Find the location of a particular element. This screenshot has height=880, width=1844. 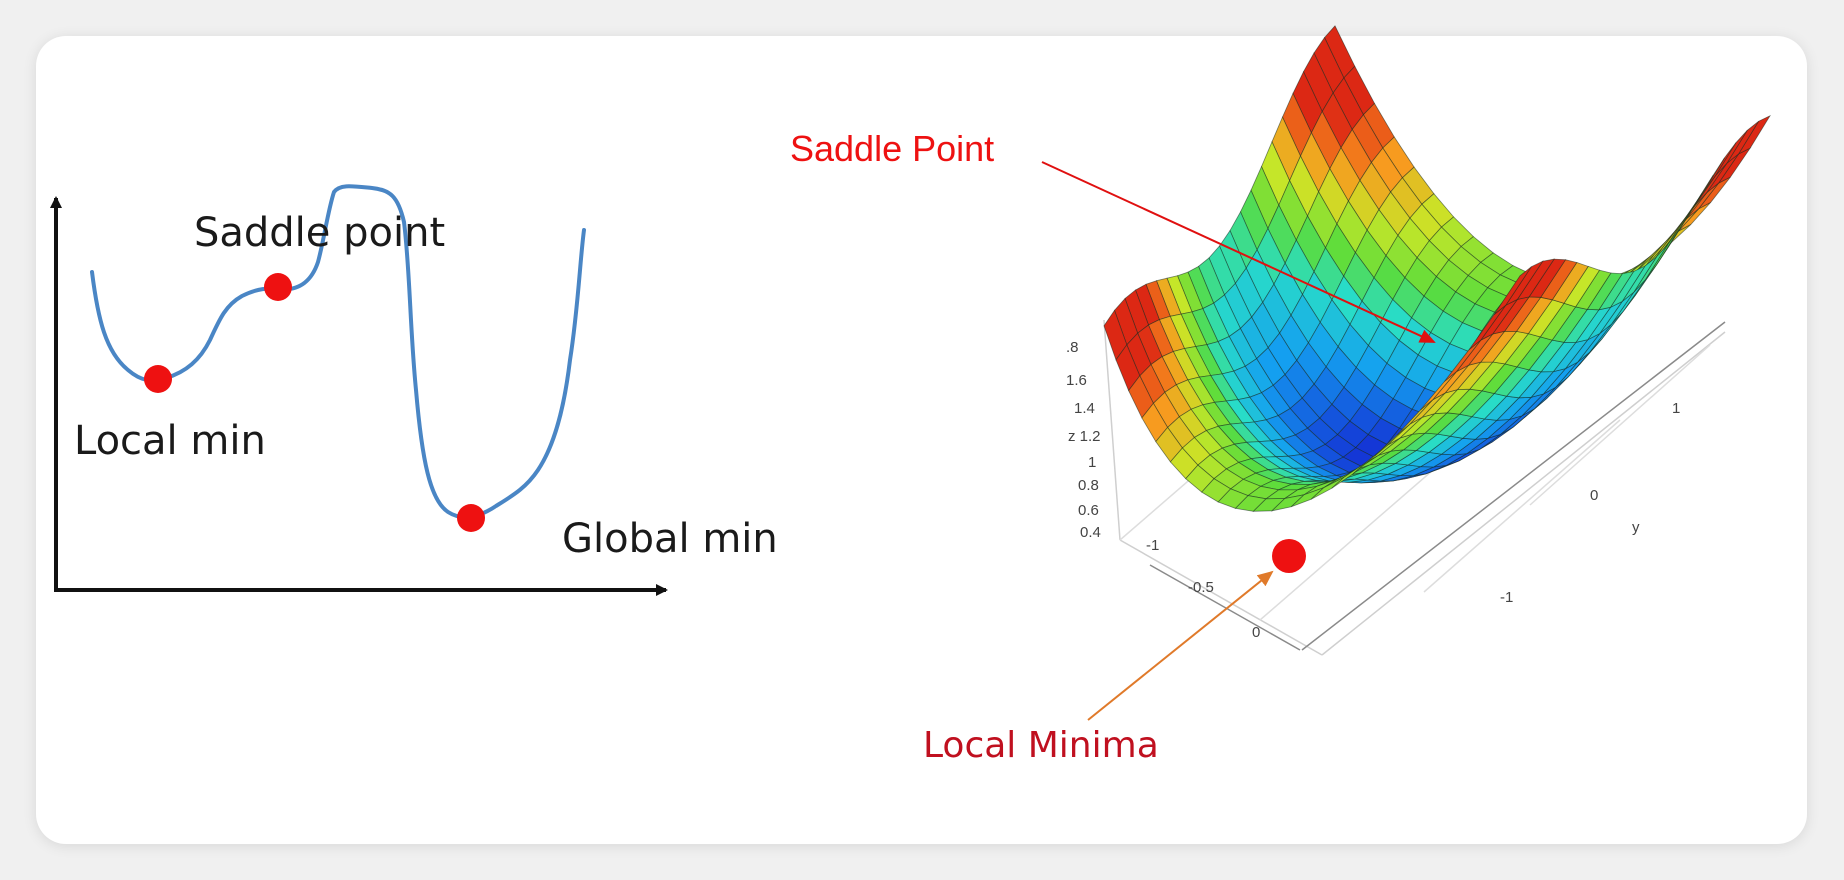

y-tick-label: 0 is located at coordinates (1594, 495).